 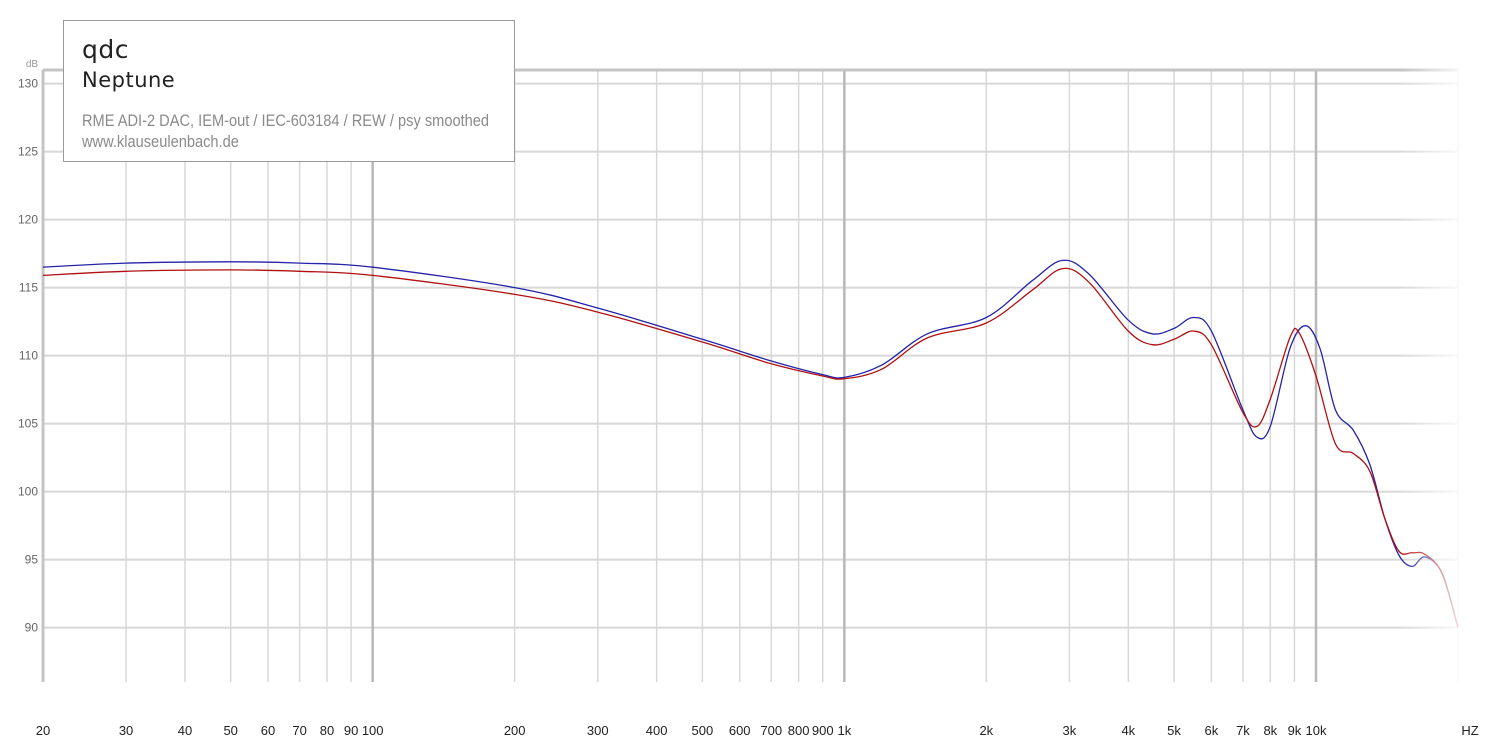 What do you see at coordinates (32, 64) in the screenshot?
I see `y-unit-label: dB` at bounding box center [32, 64].